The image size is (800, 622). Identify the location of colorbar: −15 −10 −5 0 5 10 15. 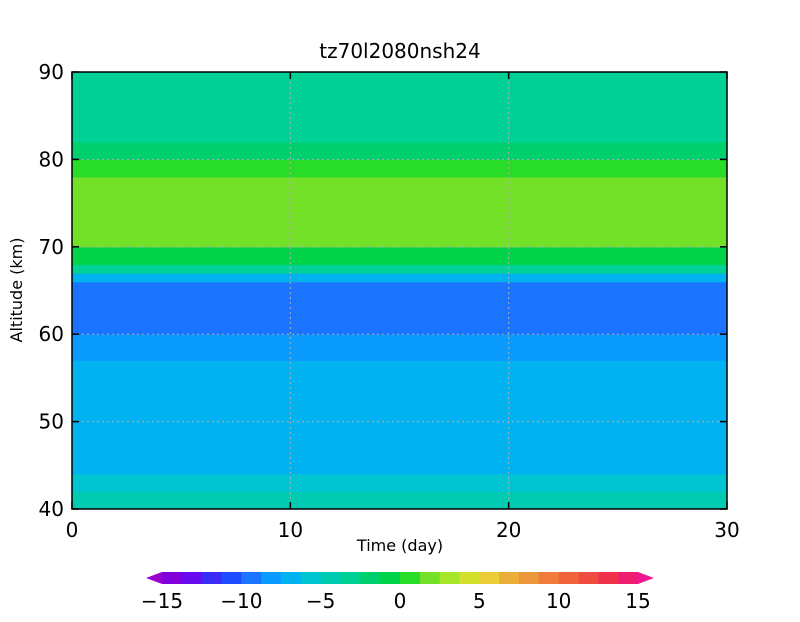
(397, 592).